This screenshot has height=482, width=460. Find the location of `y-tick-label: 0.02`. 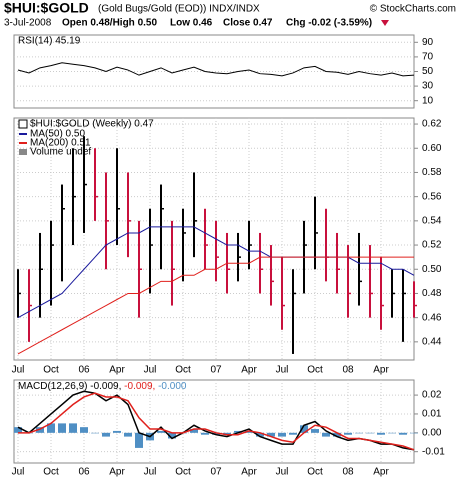

y-tick-label: 0.02 is located at coordinates (432, 395).